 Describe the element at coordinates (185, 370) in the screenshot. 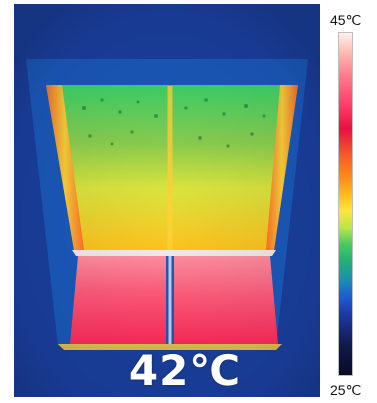

I see `temperature-readout: 42℃` at that location.